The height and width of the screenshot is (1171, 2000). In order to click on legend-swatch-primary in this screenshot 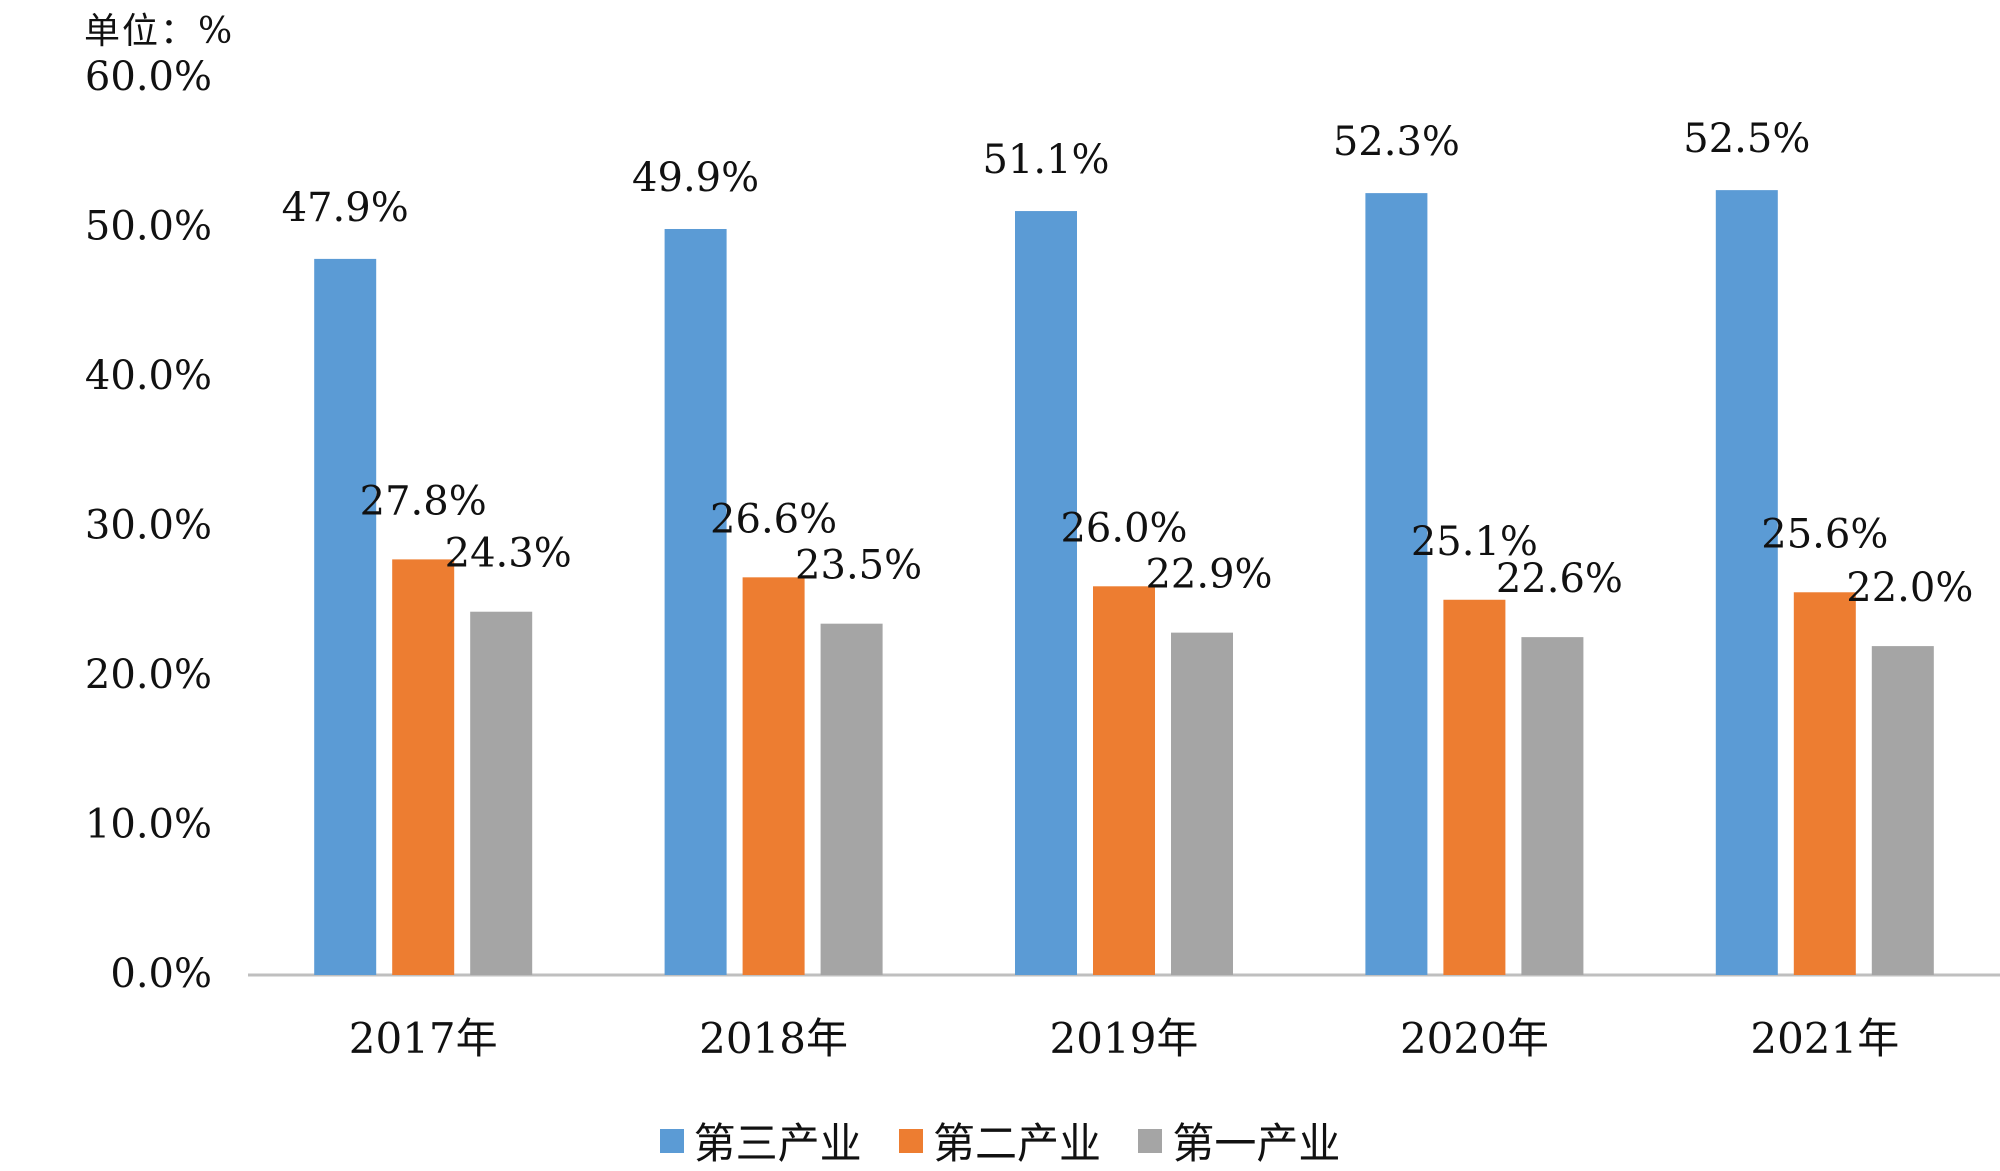, I will do `click(1150, 1140)`.